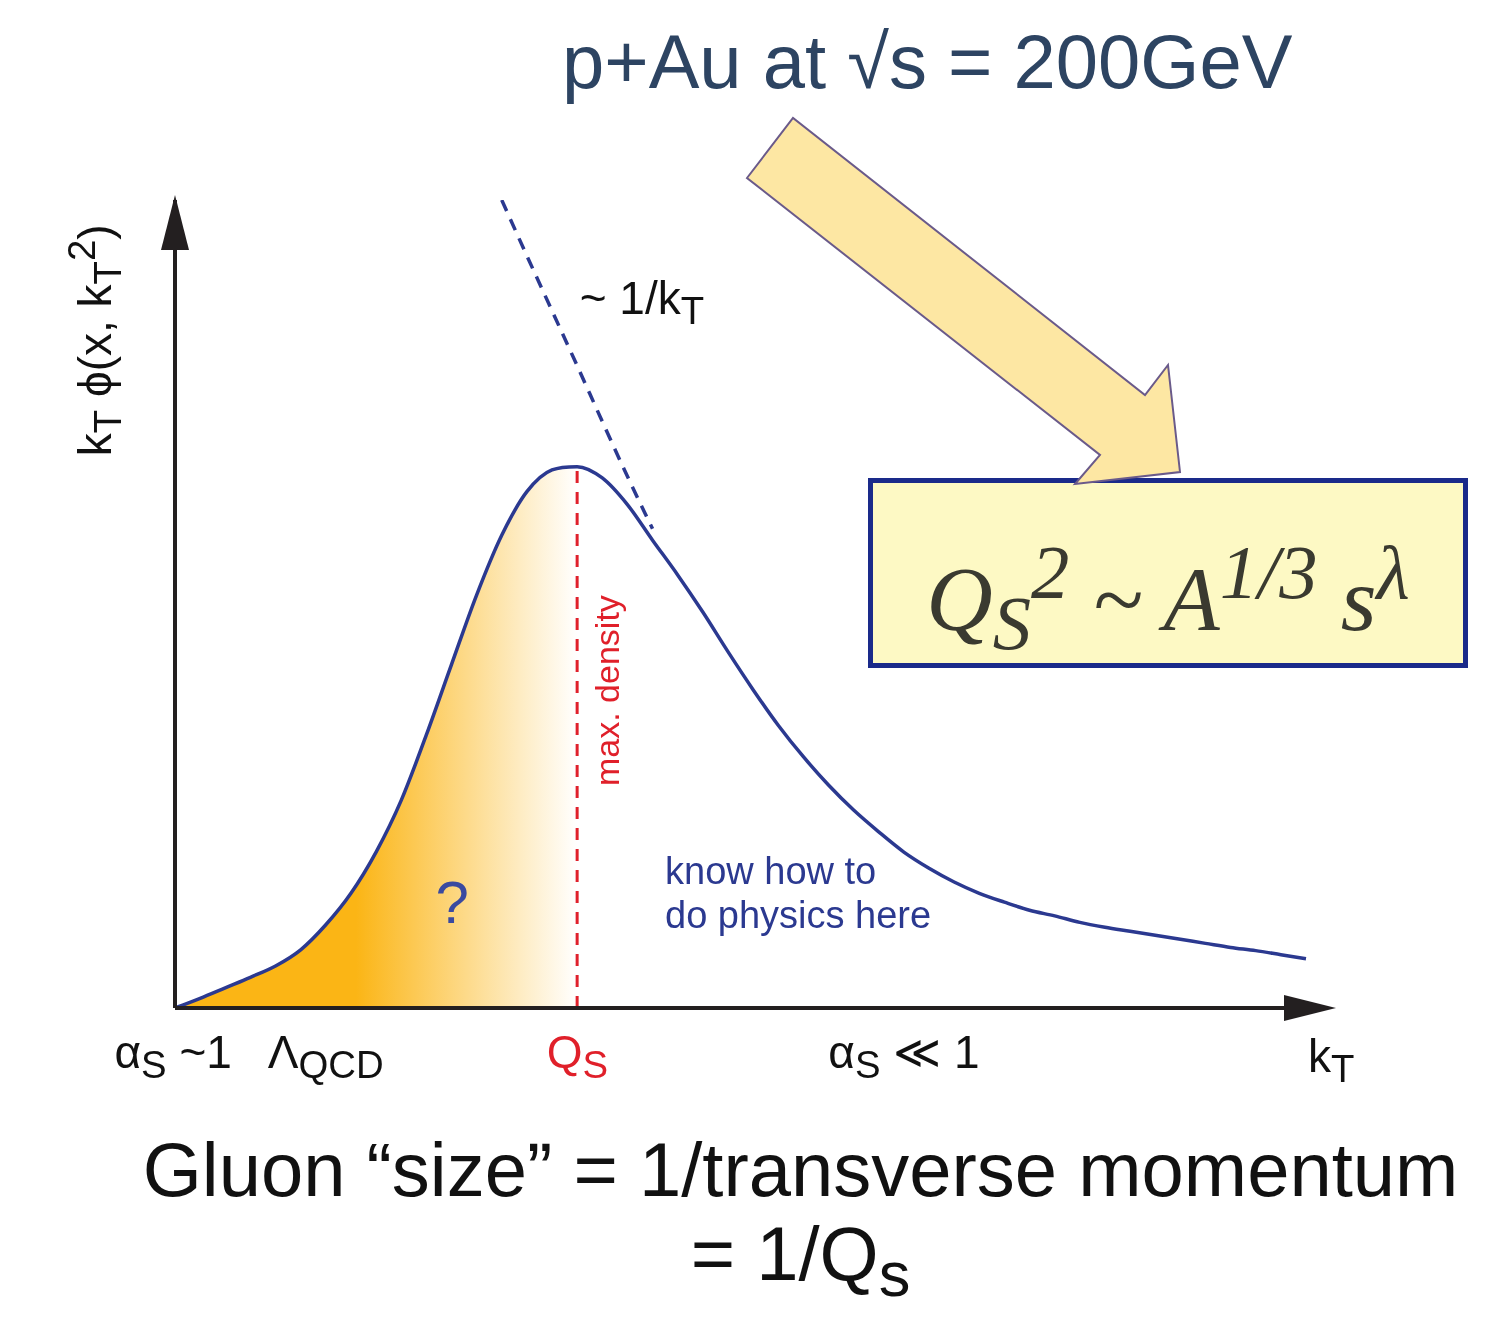  I want to click on x-tick-label: Λ$_{QCD}$, so click(325, 1057).